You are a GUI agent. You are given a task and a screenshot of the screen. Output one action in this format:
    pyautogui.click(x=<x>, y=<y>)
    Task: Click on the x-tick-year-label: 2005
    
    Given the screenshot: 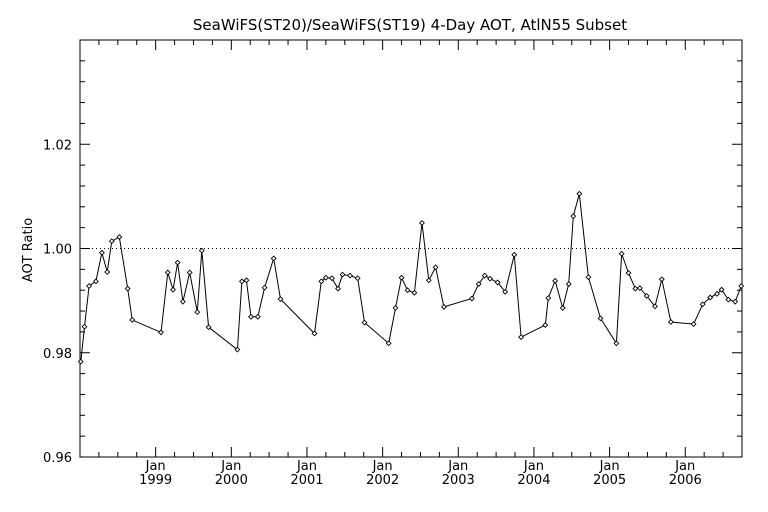 What is the action you would take?
    pyautogui.click(x=609, y=480)
    